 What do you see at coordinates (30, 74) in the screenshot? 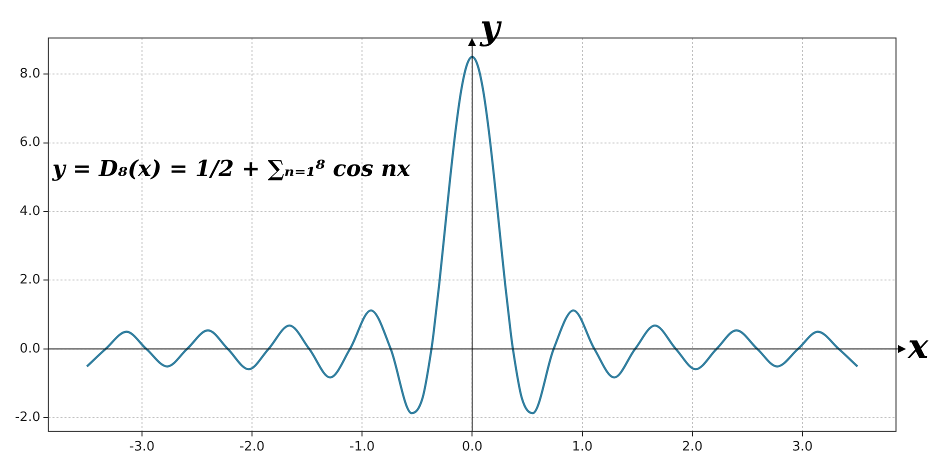
I see `y-tick-label: 8.0` at bounding box center [30, 74].